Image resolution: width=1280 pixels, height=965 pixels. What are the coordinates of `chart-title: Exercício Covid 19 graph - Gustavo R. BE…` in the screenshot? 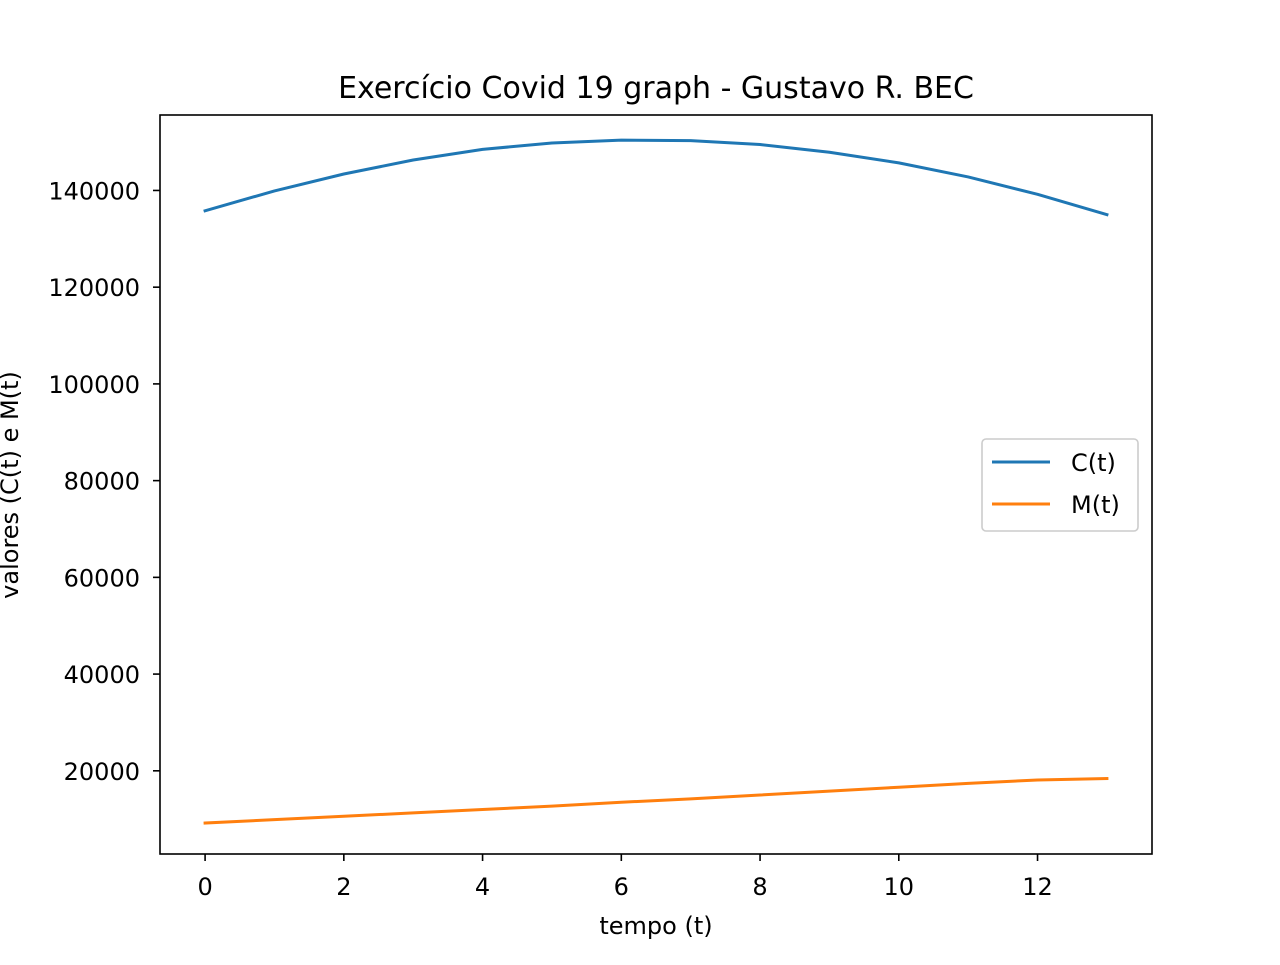 It's located at (656, 88).